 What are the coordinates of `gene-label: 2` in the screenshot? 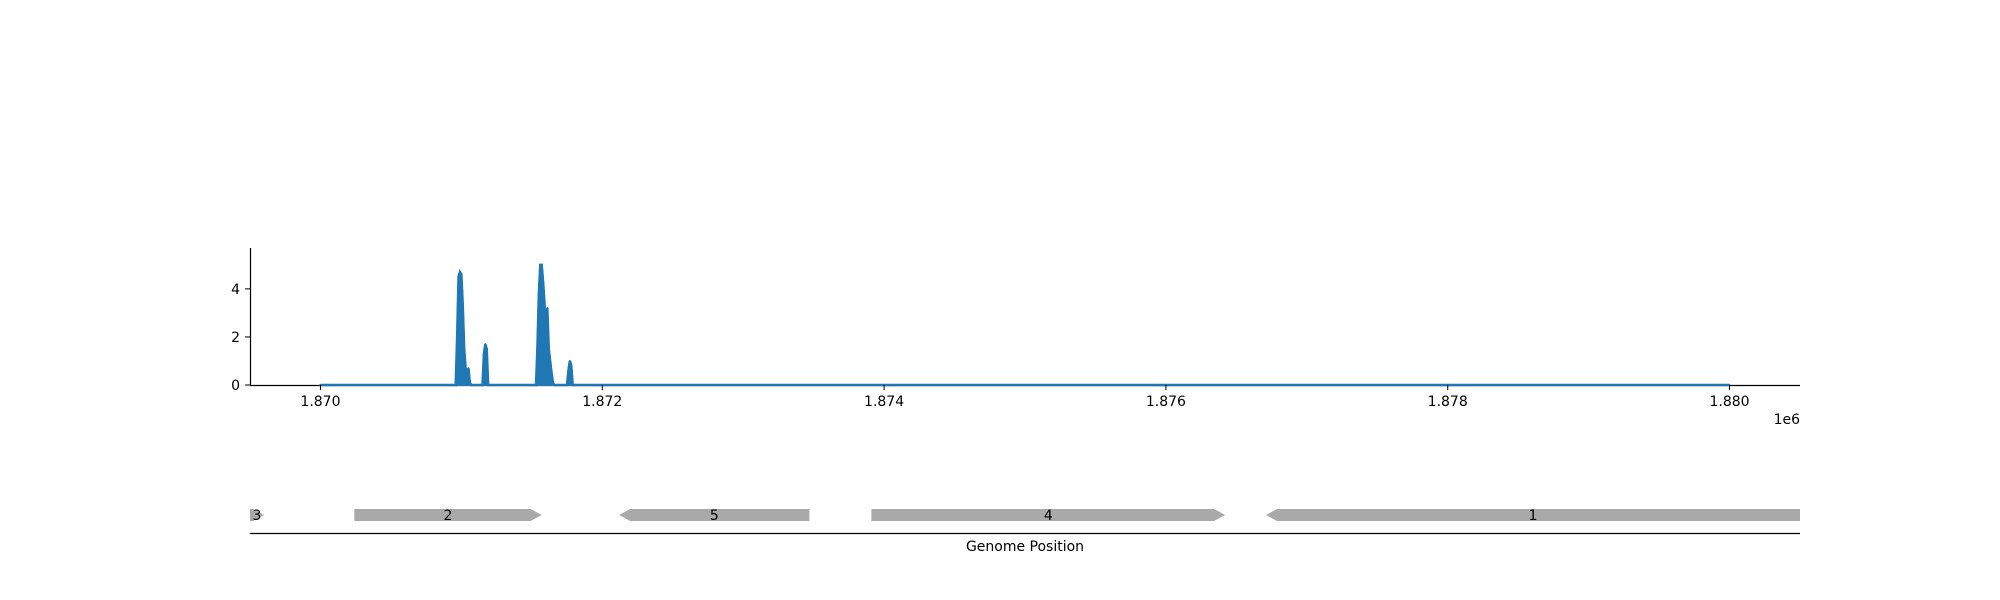 It's located at (448, 516).